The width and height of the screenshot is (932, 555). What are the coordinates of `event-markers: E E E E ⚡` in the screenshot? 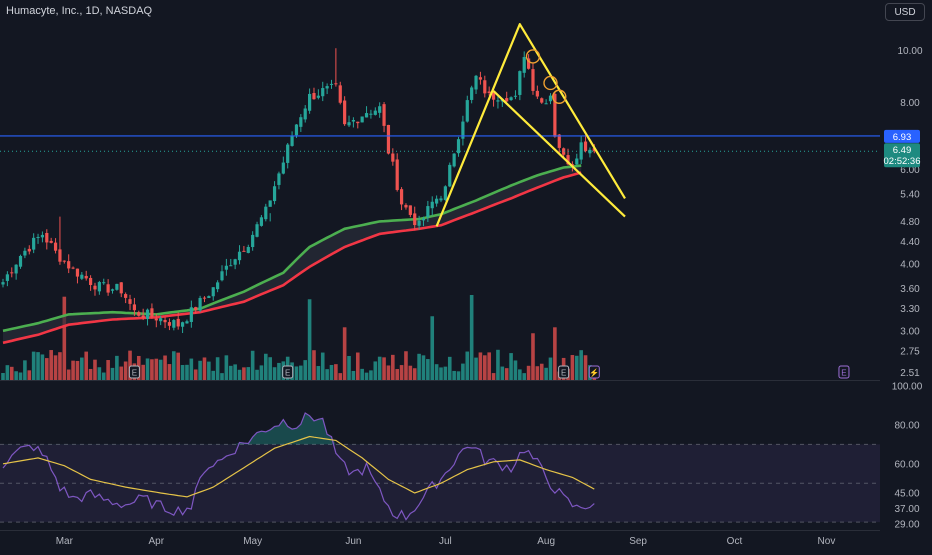 It's located at (489, 372).